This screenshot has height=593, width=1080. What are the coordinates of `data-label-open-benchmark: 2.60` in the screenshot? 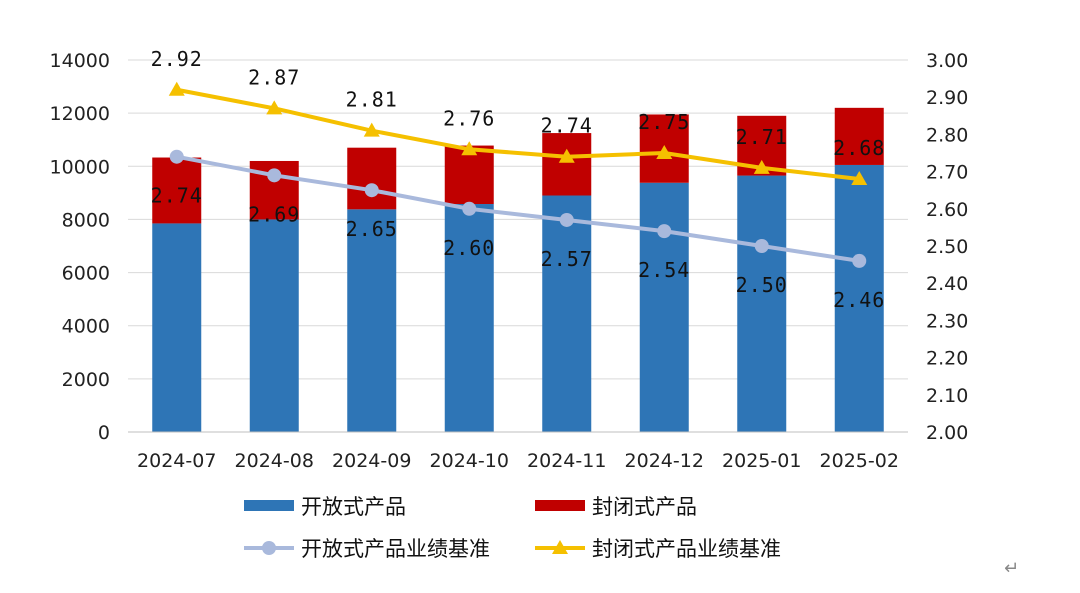 It's located at (469, 248).